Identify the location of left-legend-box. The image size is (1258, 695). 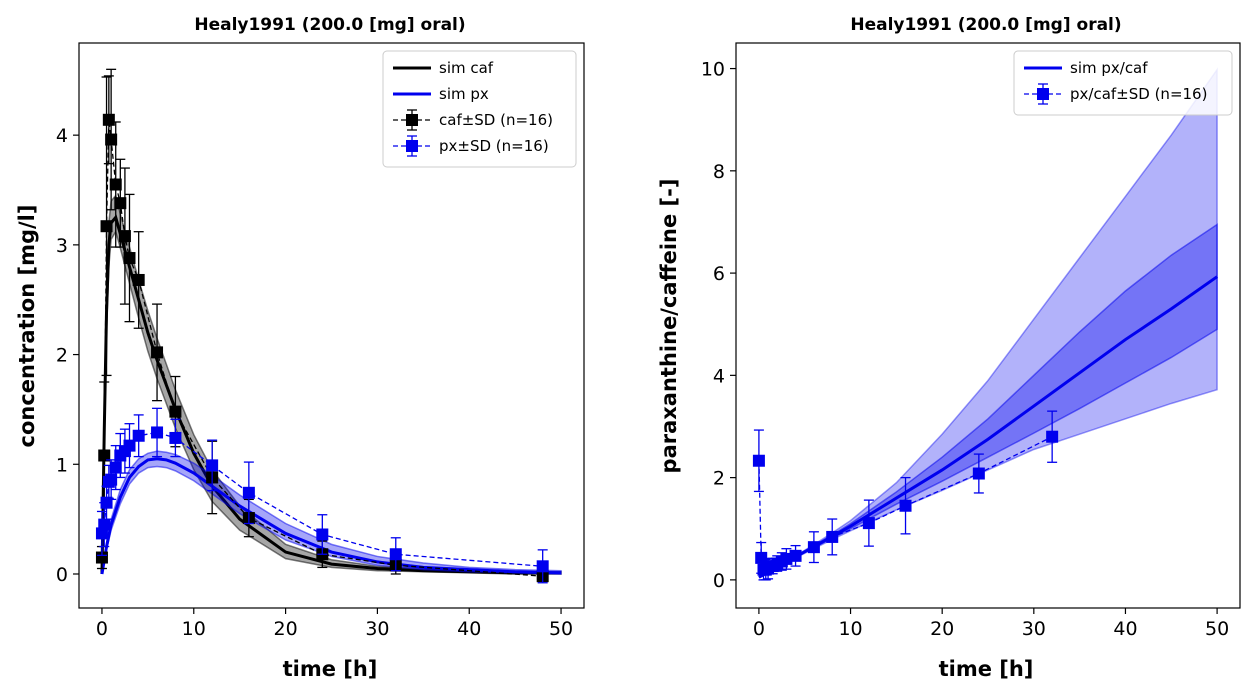
(479, 109).